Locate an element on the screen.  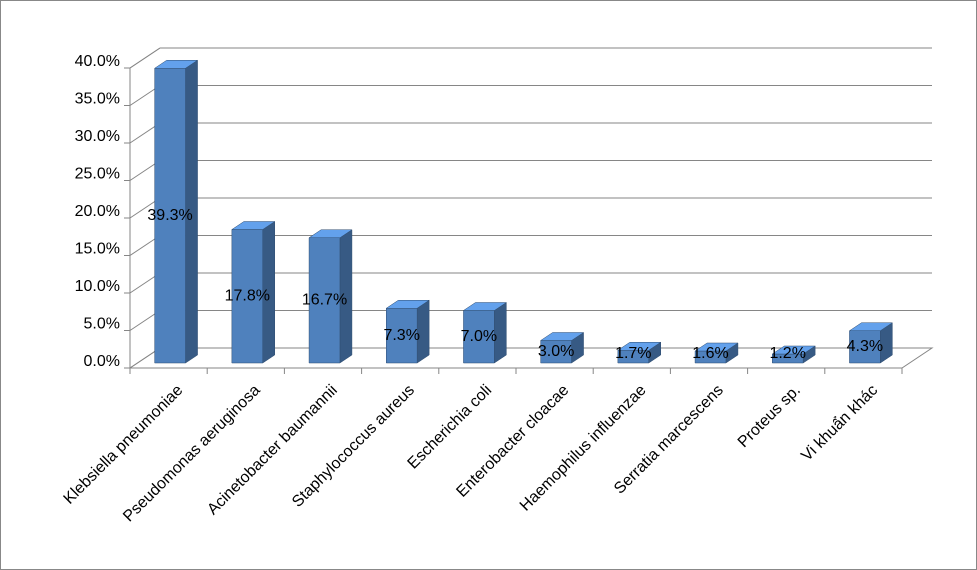
value-label: 7.0% is located at coordinates (479, 336).